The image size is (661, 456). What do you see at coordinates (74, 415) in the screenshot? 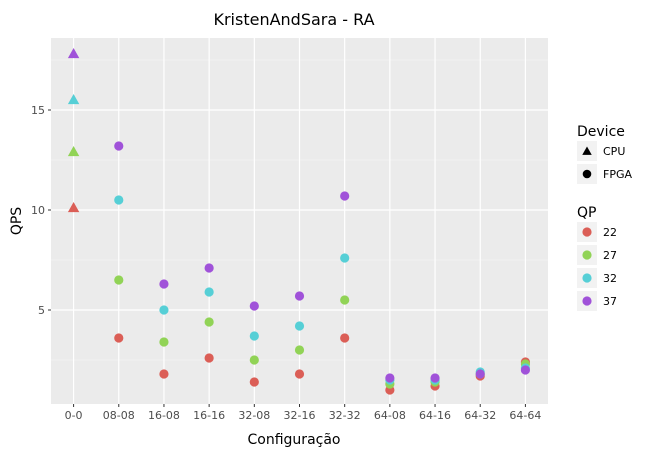
I see `x-tick-label: 0-0` at bounding box center [74, 415].